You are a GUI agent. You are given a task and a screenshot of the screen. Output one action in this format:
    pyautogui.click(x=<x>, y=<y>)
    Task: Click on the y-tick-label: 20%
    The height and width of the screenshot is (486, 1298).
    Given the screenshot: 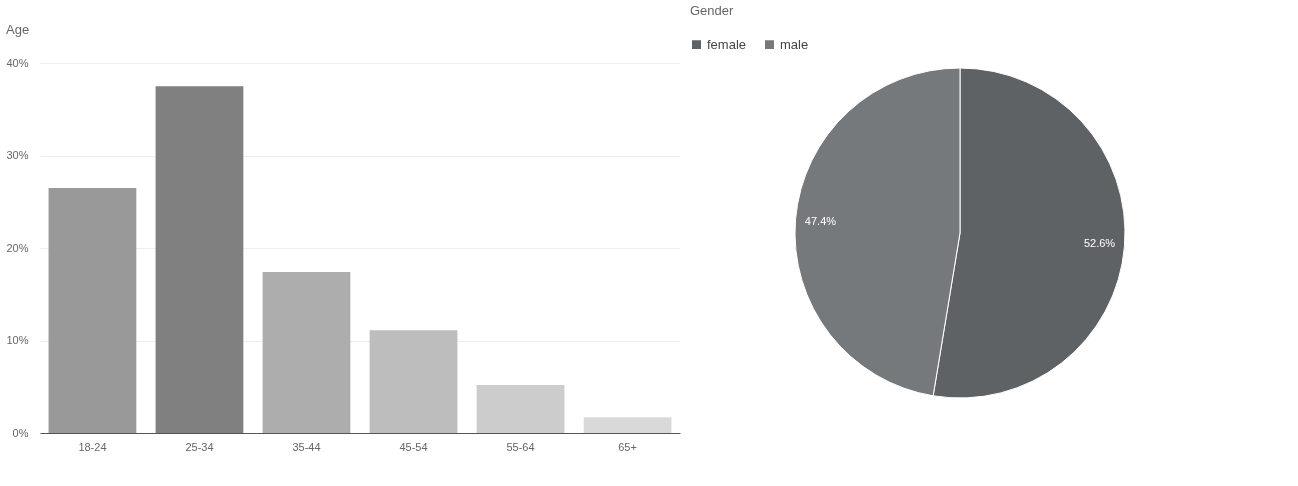 What is the action you would take?
    pyautogui.click(x=17, y=247)
    